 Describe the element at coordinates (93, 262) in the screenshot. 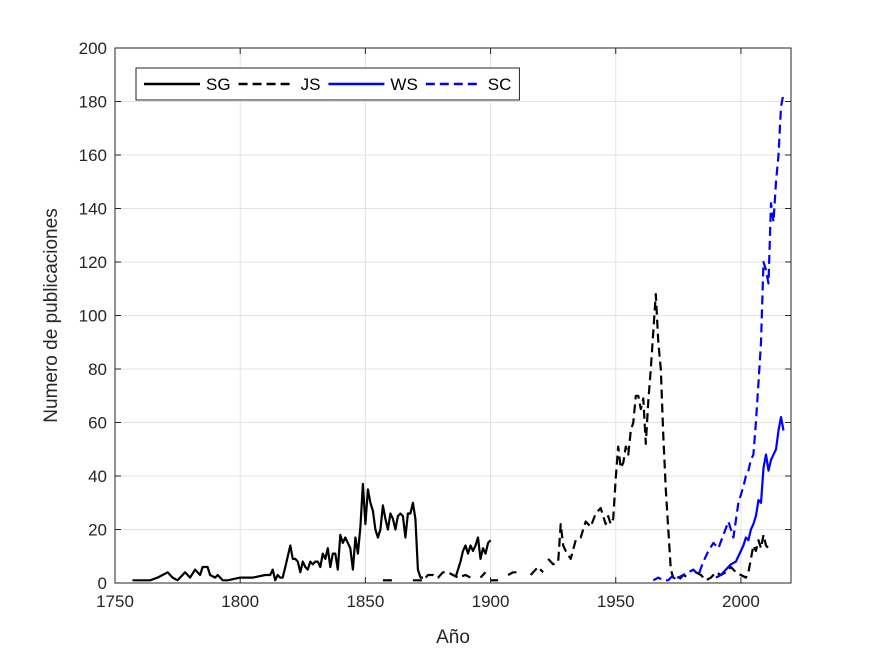

I see `y-tick-label: 120` at that location.